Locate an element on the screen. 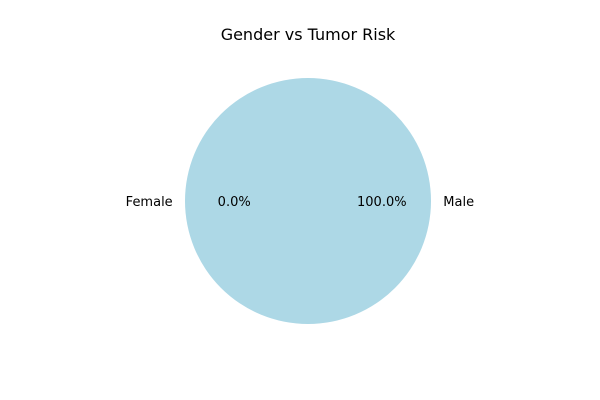  pie-labels: Male 100.0% Female 0.0% is located at coordinates (300, 202).